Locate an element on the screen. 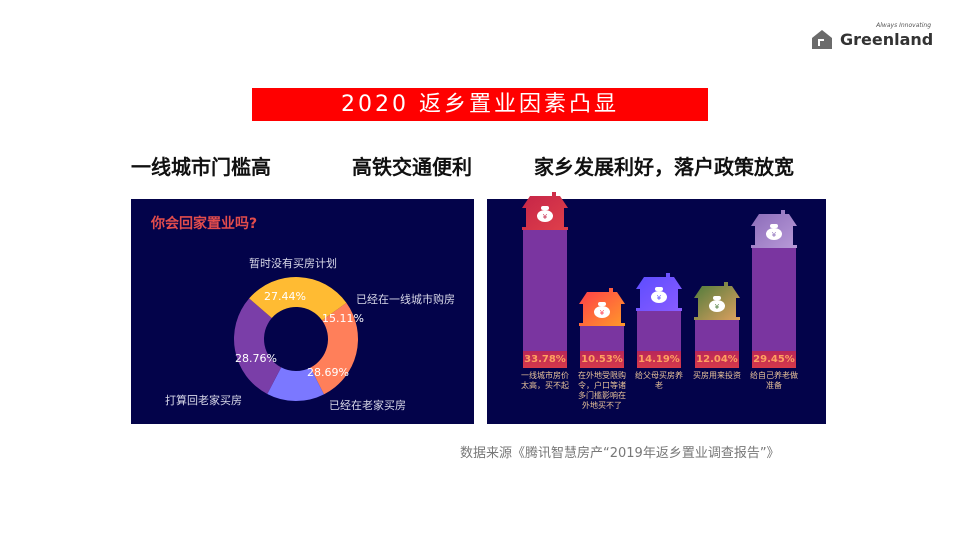  donut-chart-title: 你会回家置业吗? is located at coordinates (204, 224).